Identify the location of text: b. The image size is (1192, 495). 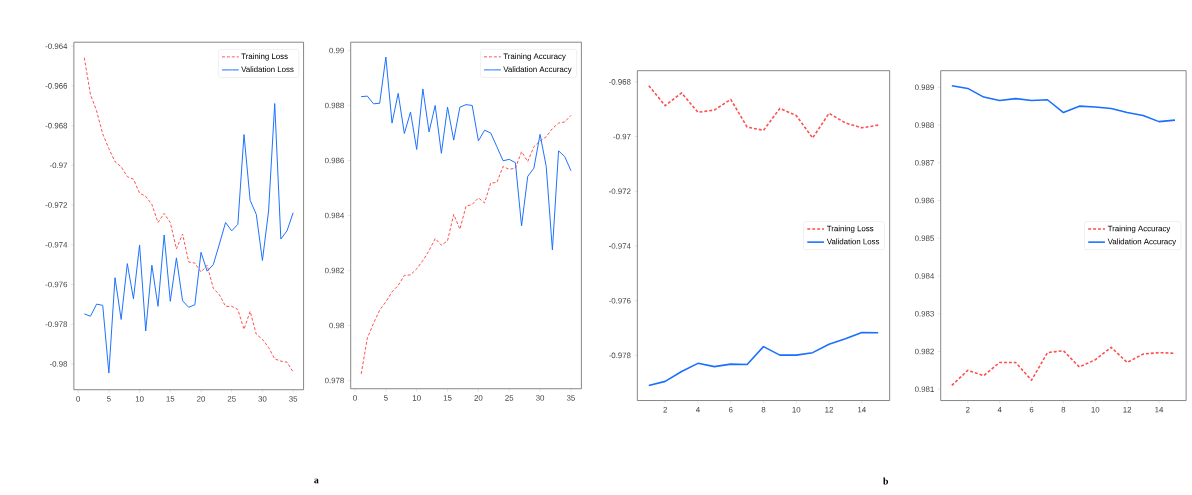
(886, 481).